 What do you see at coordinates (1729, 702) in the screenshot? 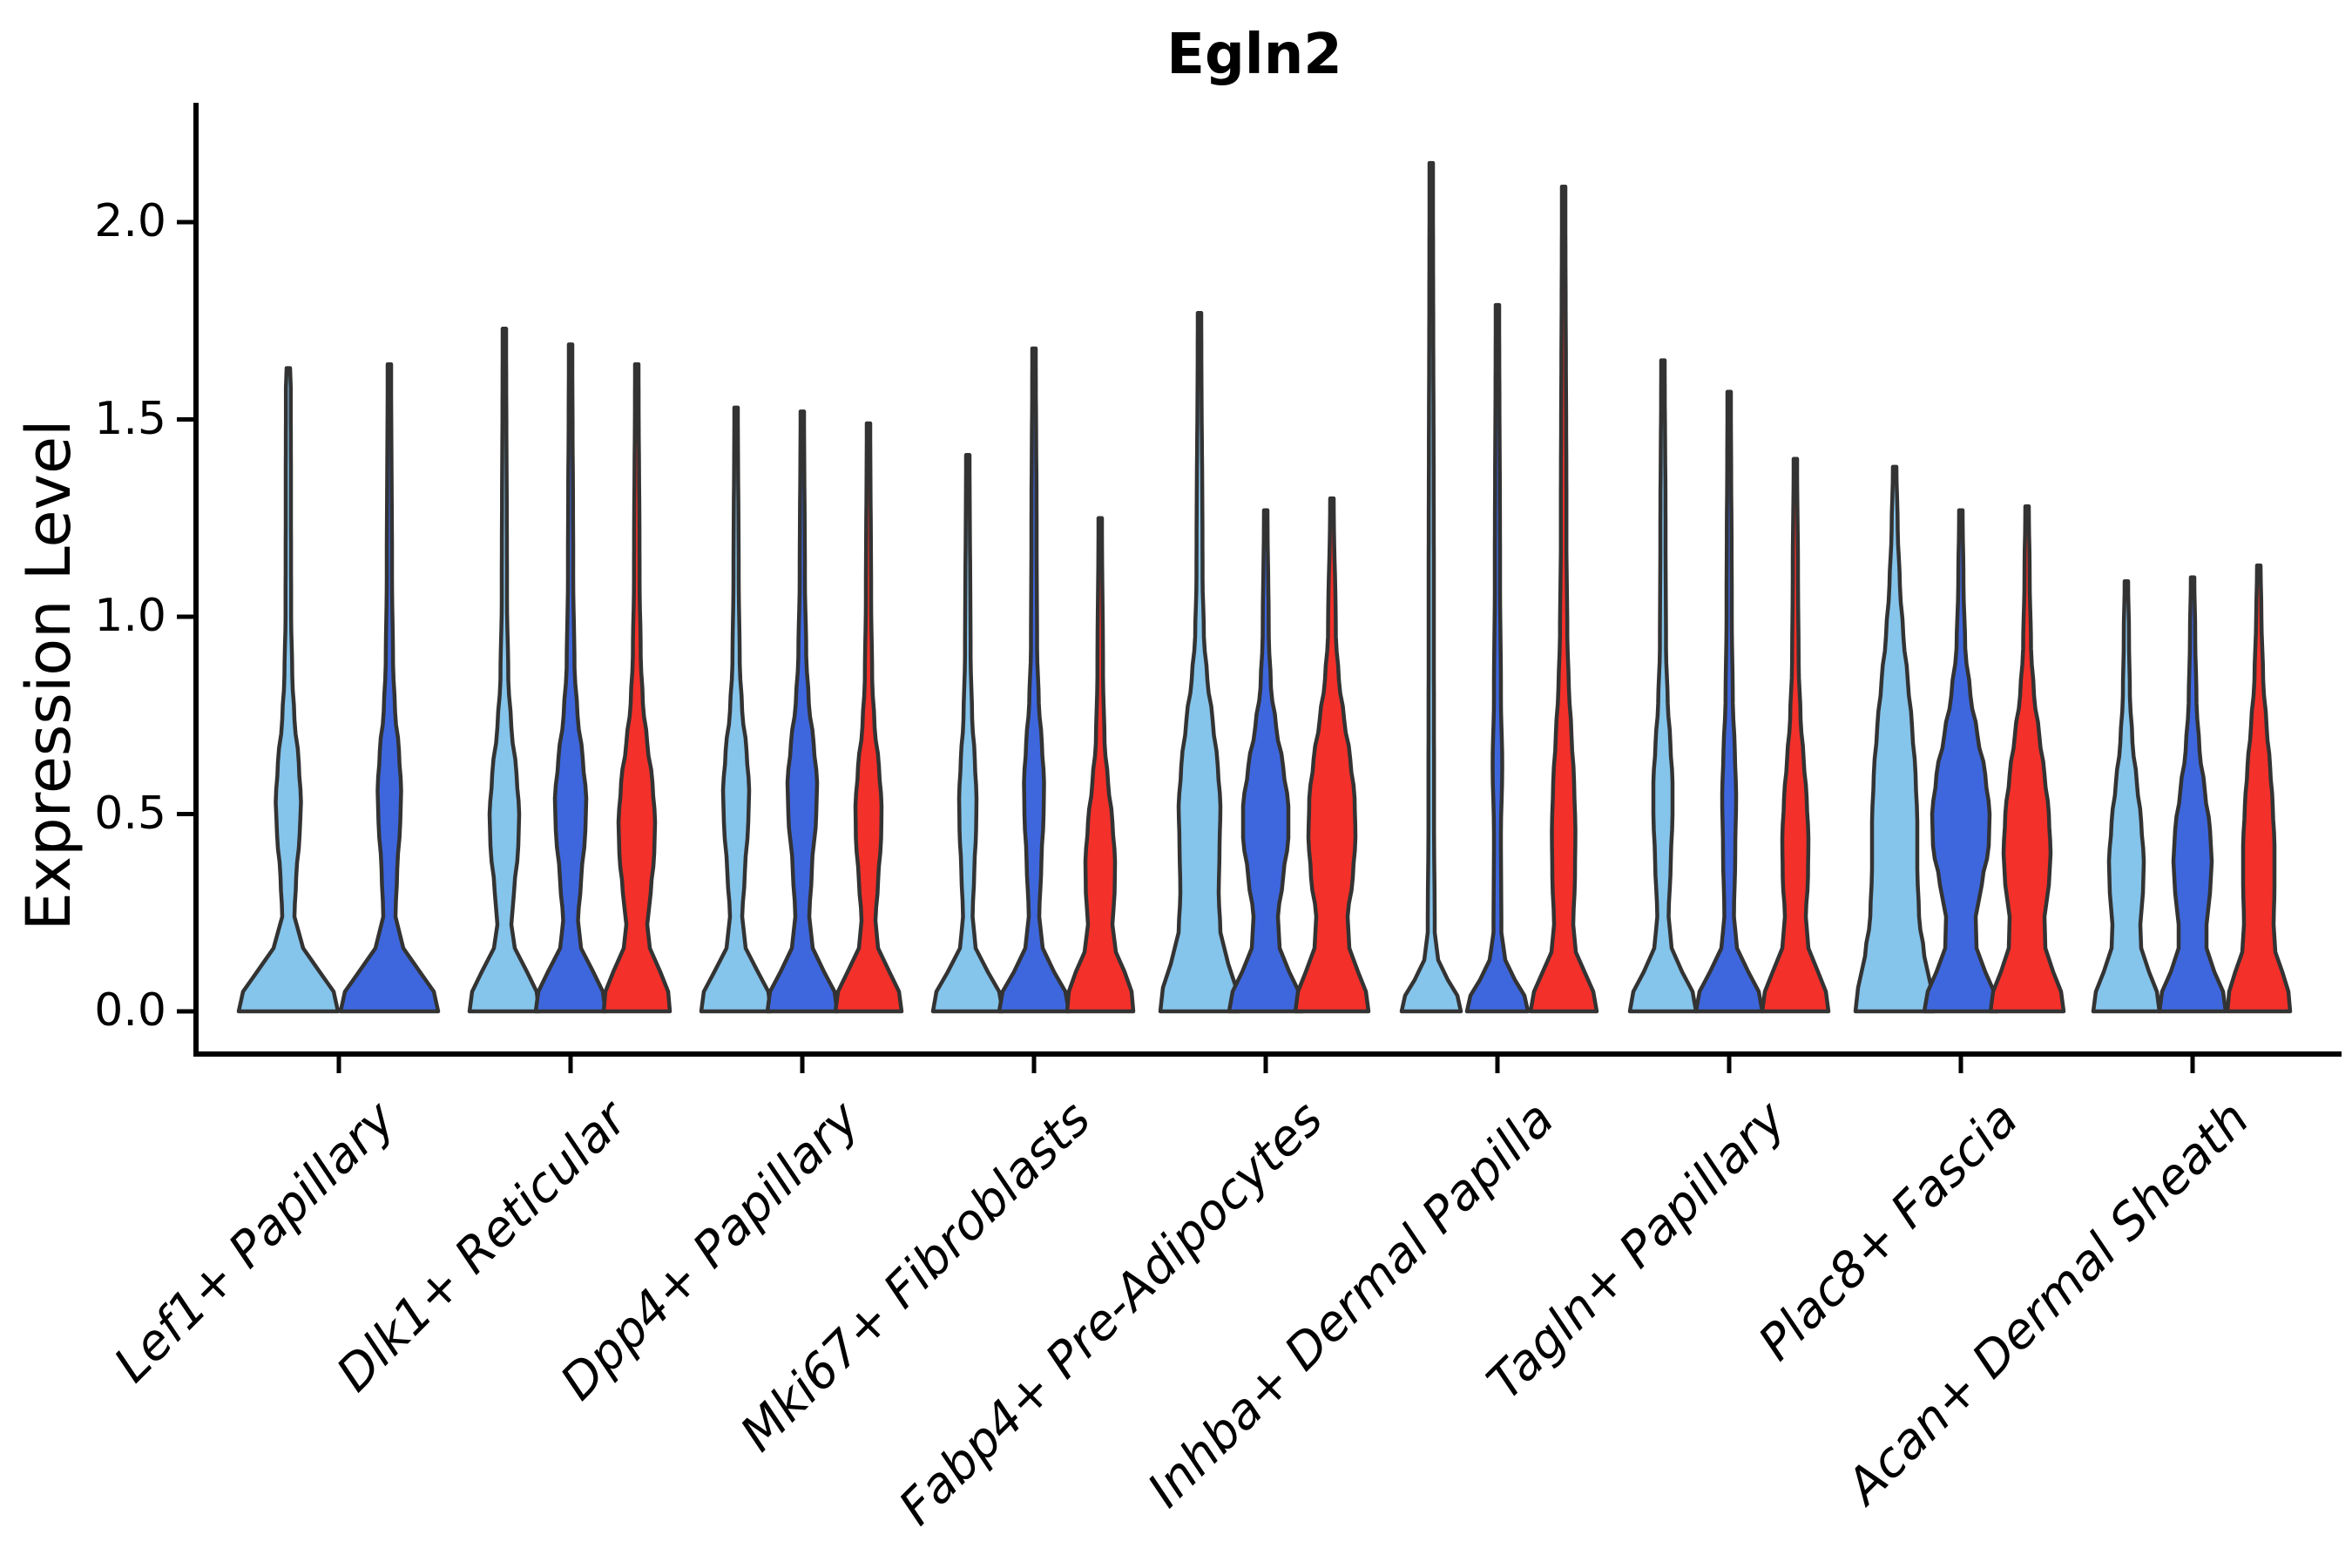
I see `violin-tagln-papillary-dark_blue` at bounding box center [1729, 702].